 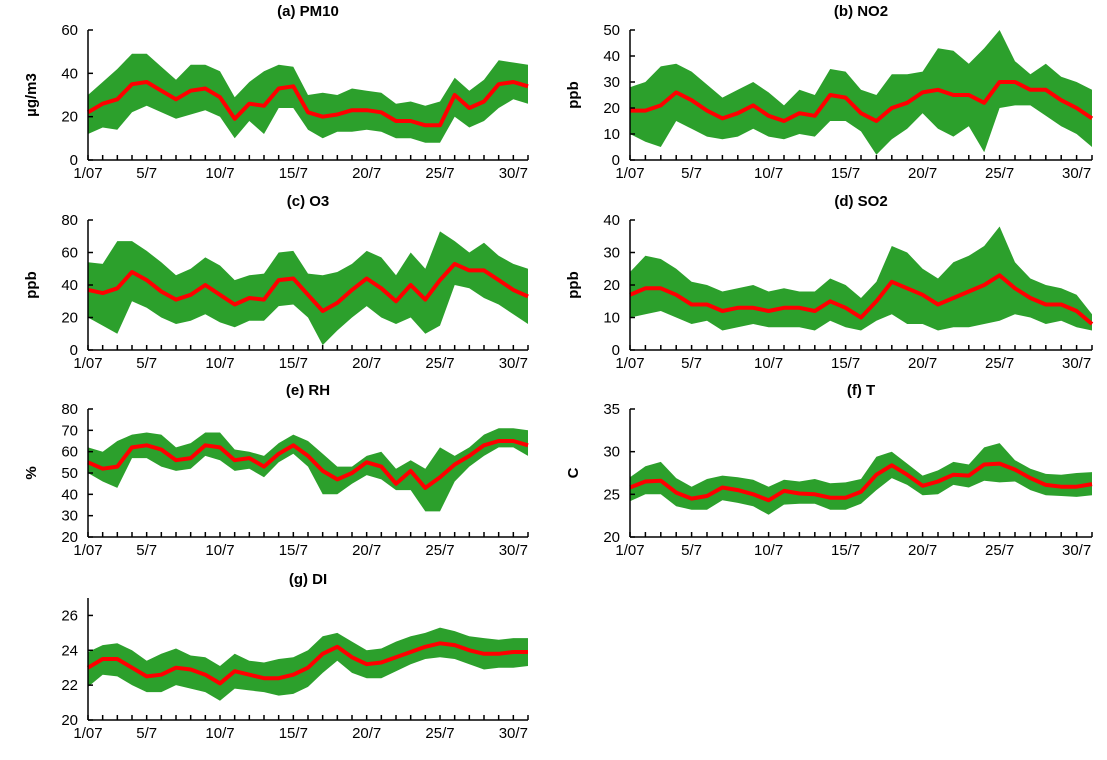 What do you see at coordinates (861, 390) in the screenshot?
I see `panel-title: (f) T` at bounding box center [861, 390].